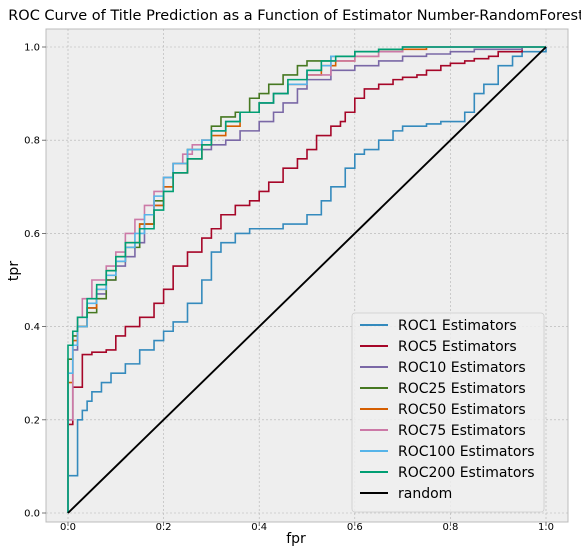 This screenshot has width=581, height=552. Describe the element at coordinates (462, 368) in the screenshot. I see `legend-label-roc10-estimators: ROC10 Estimators` at that location.